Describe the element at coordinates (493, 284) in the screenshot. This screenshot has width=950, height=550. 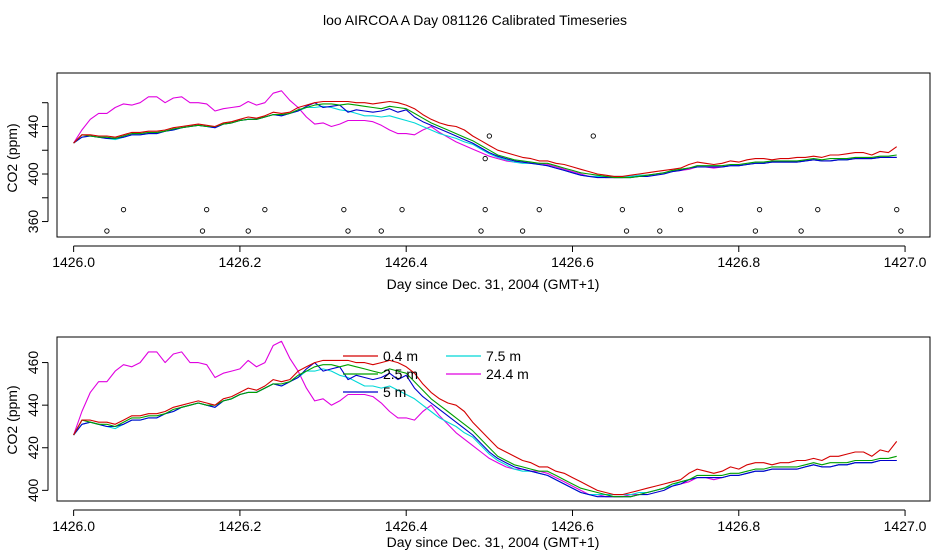
I see `top-x-axis-label: Day since Dec. 31, 2004 (GMT+1)` at that location.